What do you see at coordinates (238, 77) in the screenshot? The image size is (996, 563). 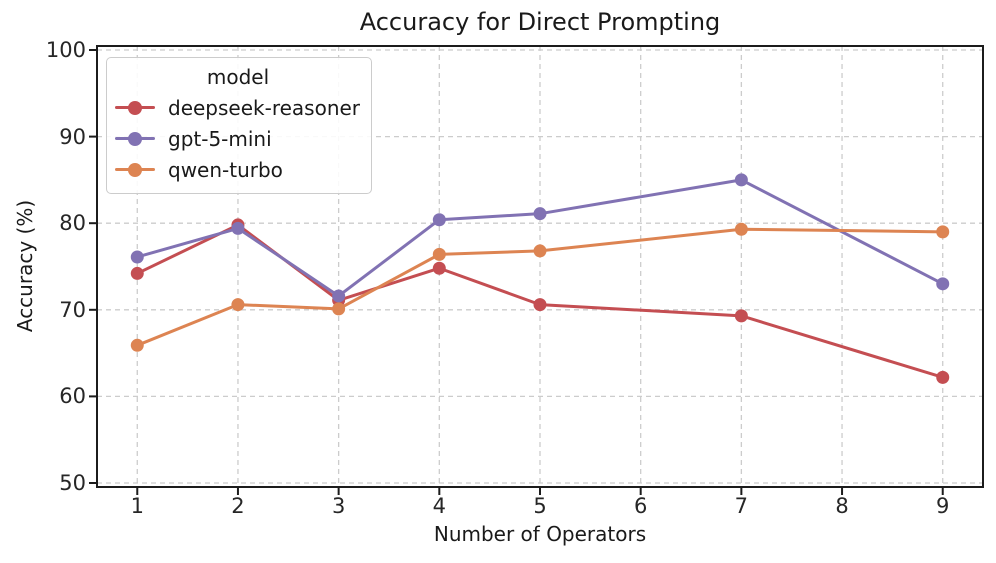 I see `legend-title: model` at bounding box center [238, 77].